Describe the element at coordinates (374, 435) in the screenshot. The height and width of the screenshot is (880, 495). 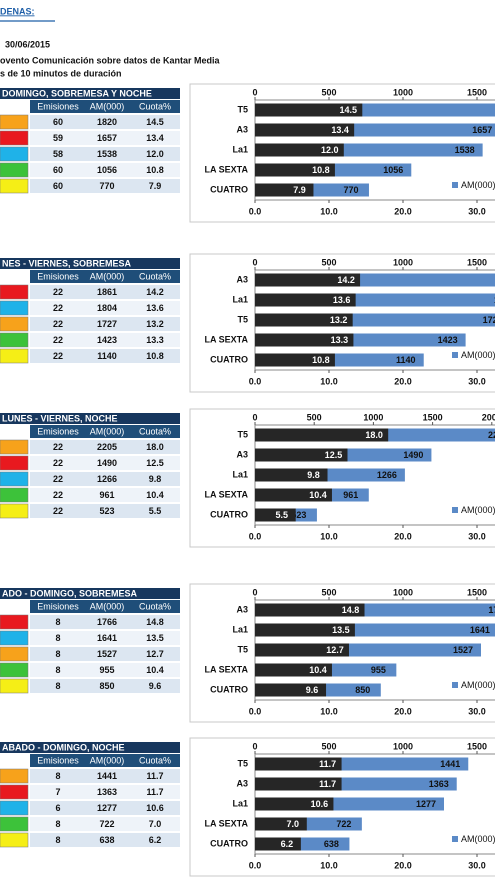
I see `bar-label: 18.0` at that location.